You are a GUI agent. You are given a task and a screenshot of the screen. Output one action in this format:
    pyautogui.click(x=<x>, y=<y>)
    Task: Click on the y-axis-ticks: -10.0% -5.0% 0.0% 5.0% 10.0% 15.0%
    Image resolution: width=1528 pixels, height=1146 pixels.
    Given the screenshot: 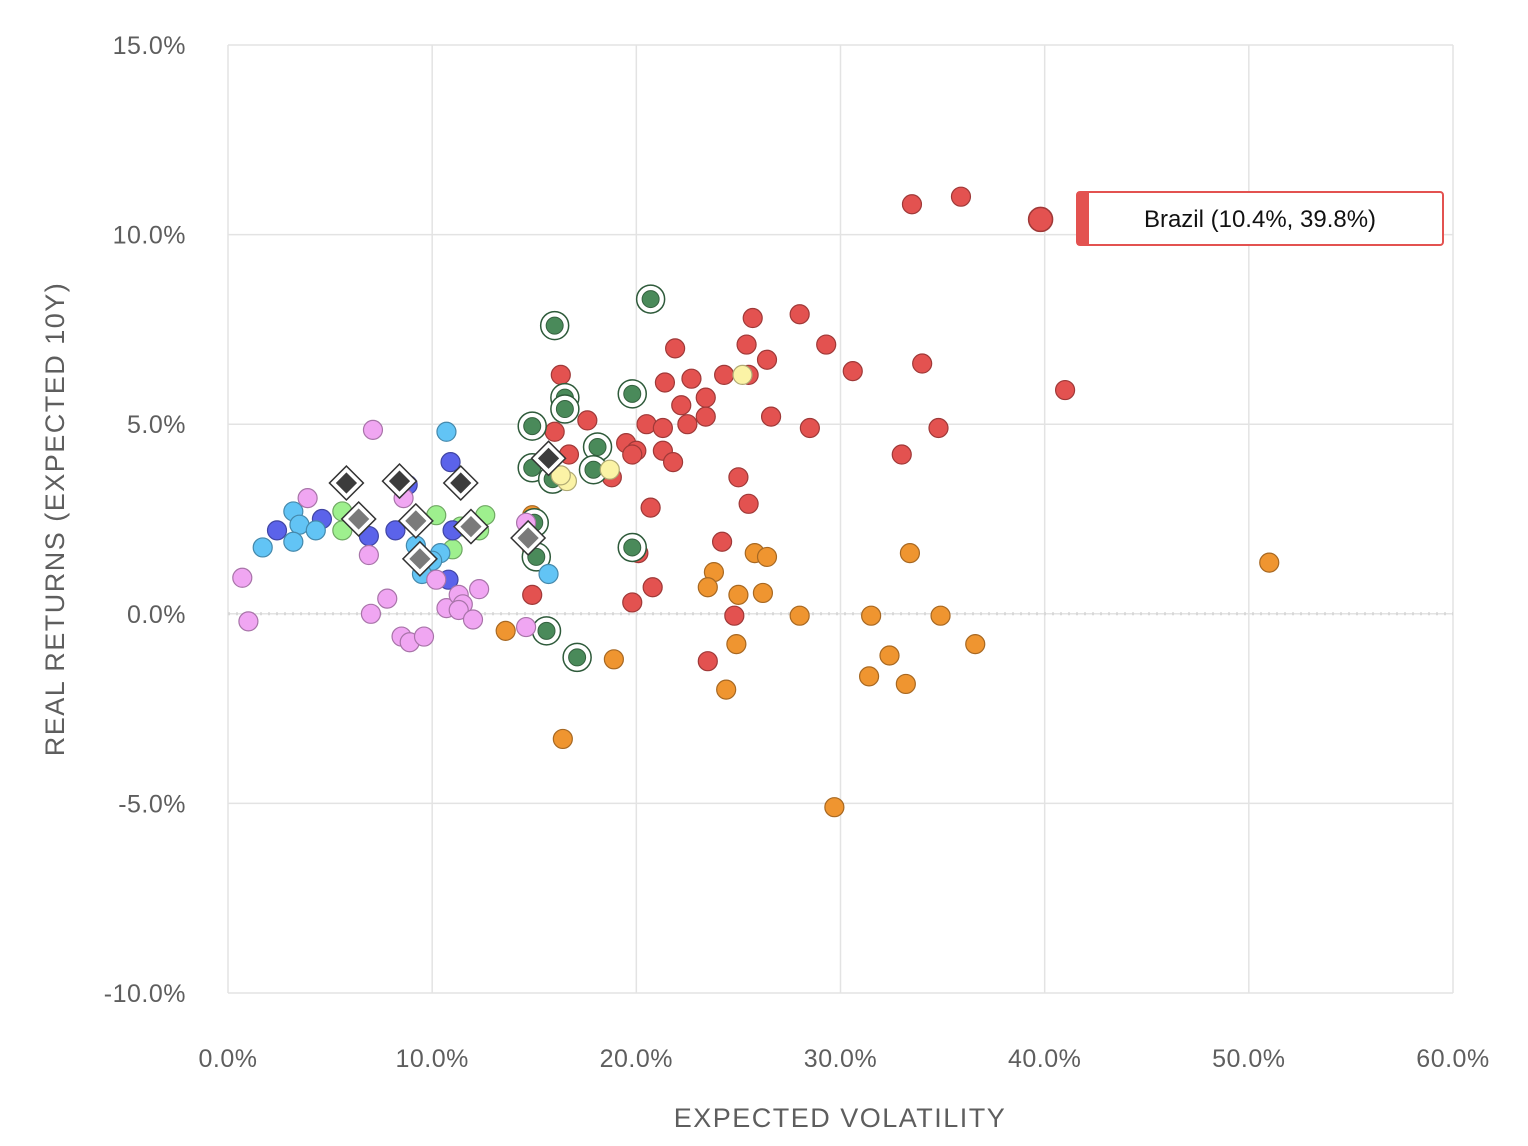 What is the action you would take?
    pyautogui.click(x=145, y=520)
    